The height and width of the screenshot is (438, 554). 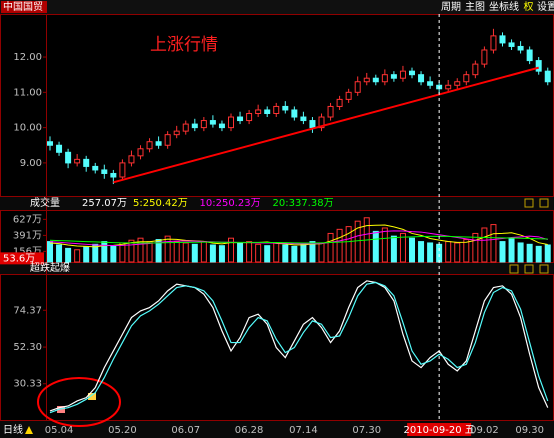 I want to click on x-tick-label: 06.28, so click(x=249, y=430).